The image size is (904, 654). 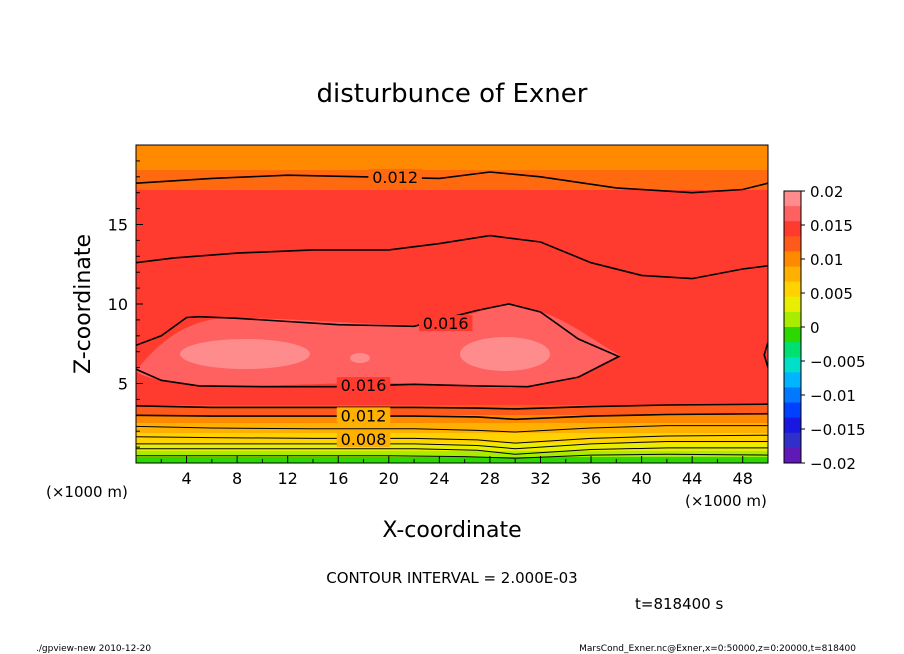 I want to click on band-low6, so click(x=452, y=454).